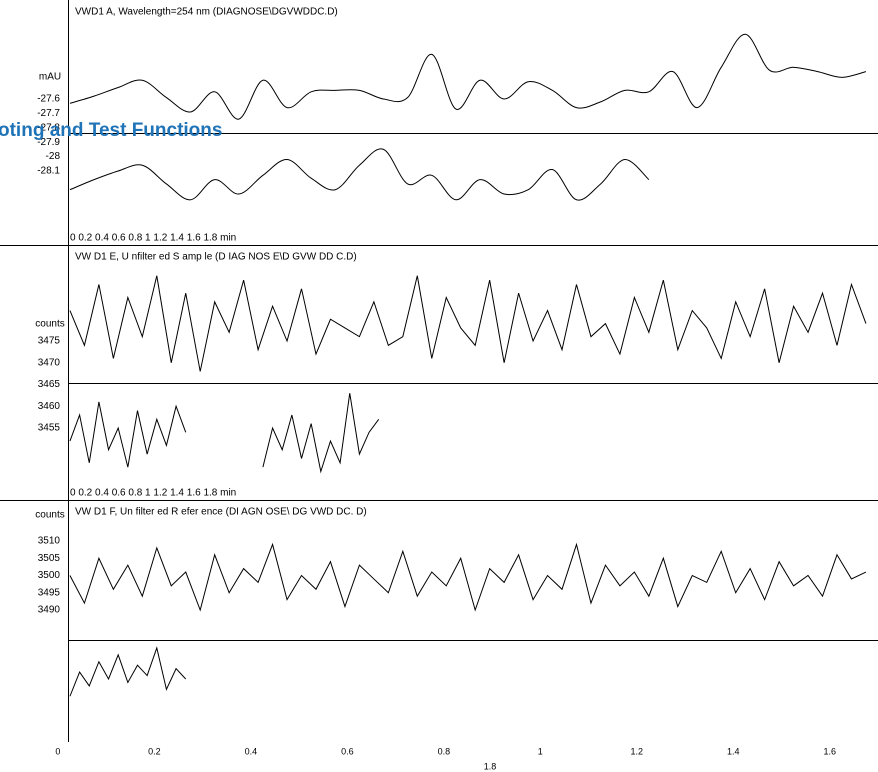 The height and width of the screenshot is (772, 878). What do you see at coordinates (444, 751) in the screenshot?
I see `x-tick-label: 0.8` at bounding box center [444, 751].